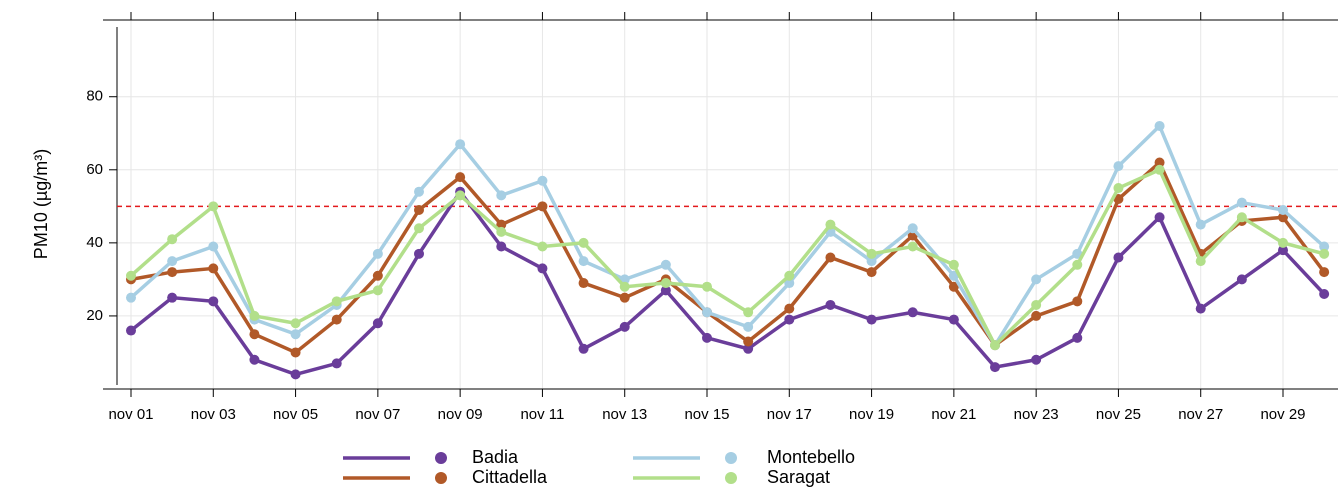  I want to click on x-tick-label: nov 27, so click(1200, 414).